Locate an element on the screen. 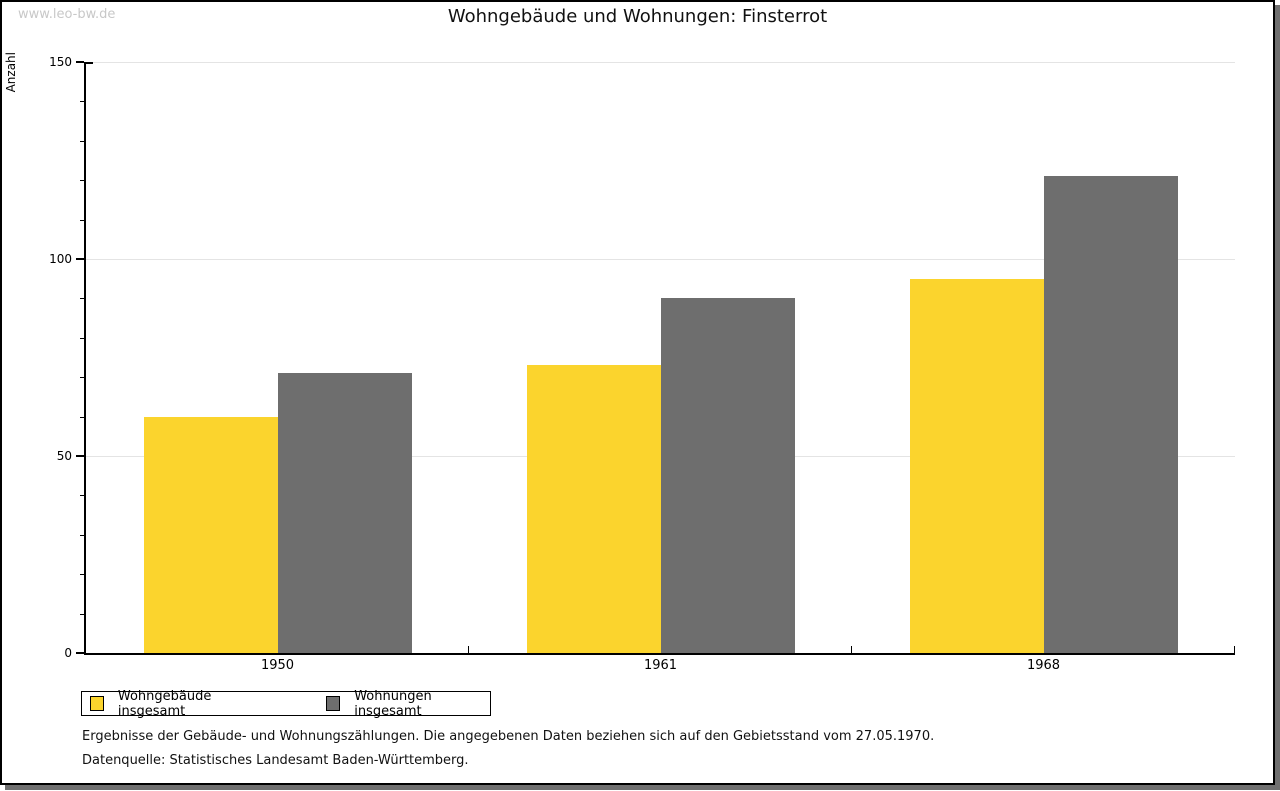  watermark: www.leo-bw.de is located at coordinates (67, 14).